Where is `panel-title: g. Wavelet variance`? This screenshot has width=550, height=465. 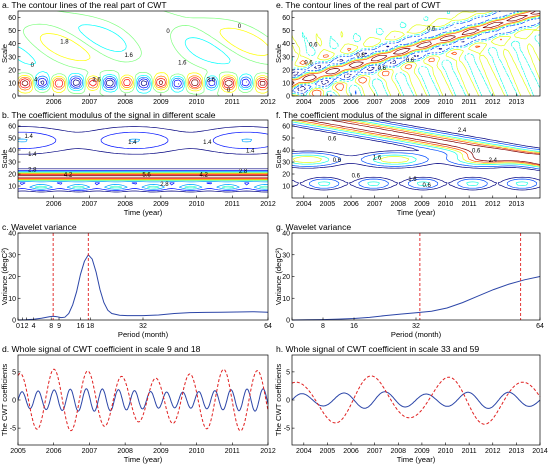 panel-title: g. Wavelet variance is located at coordinates (313, 227).